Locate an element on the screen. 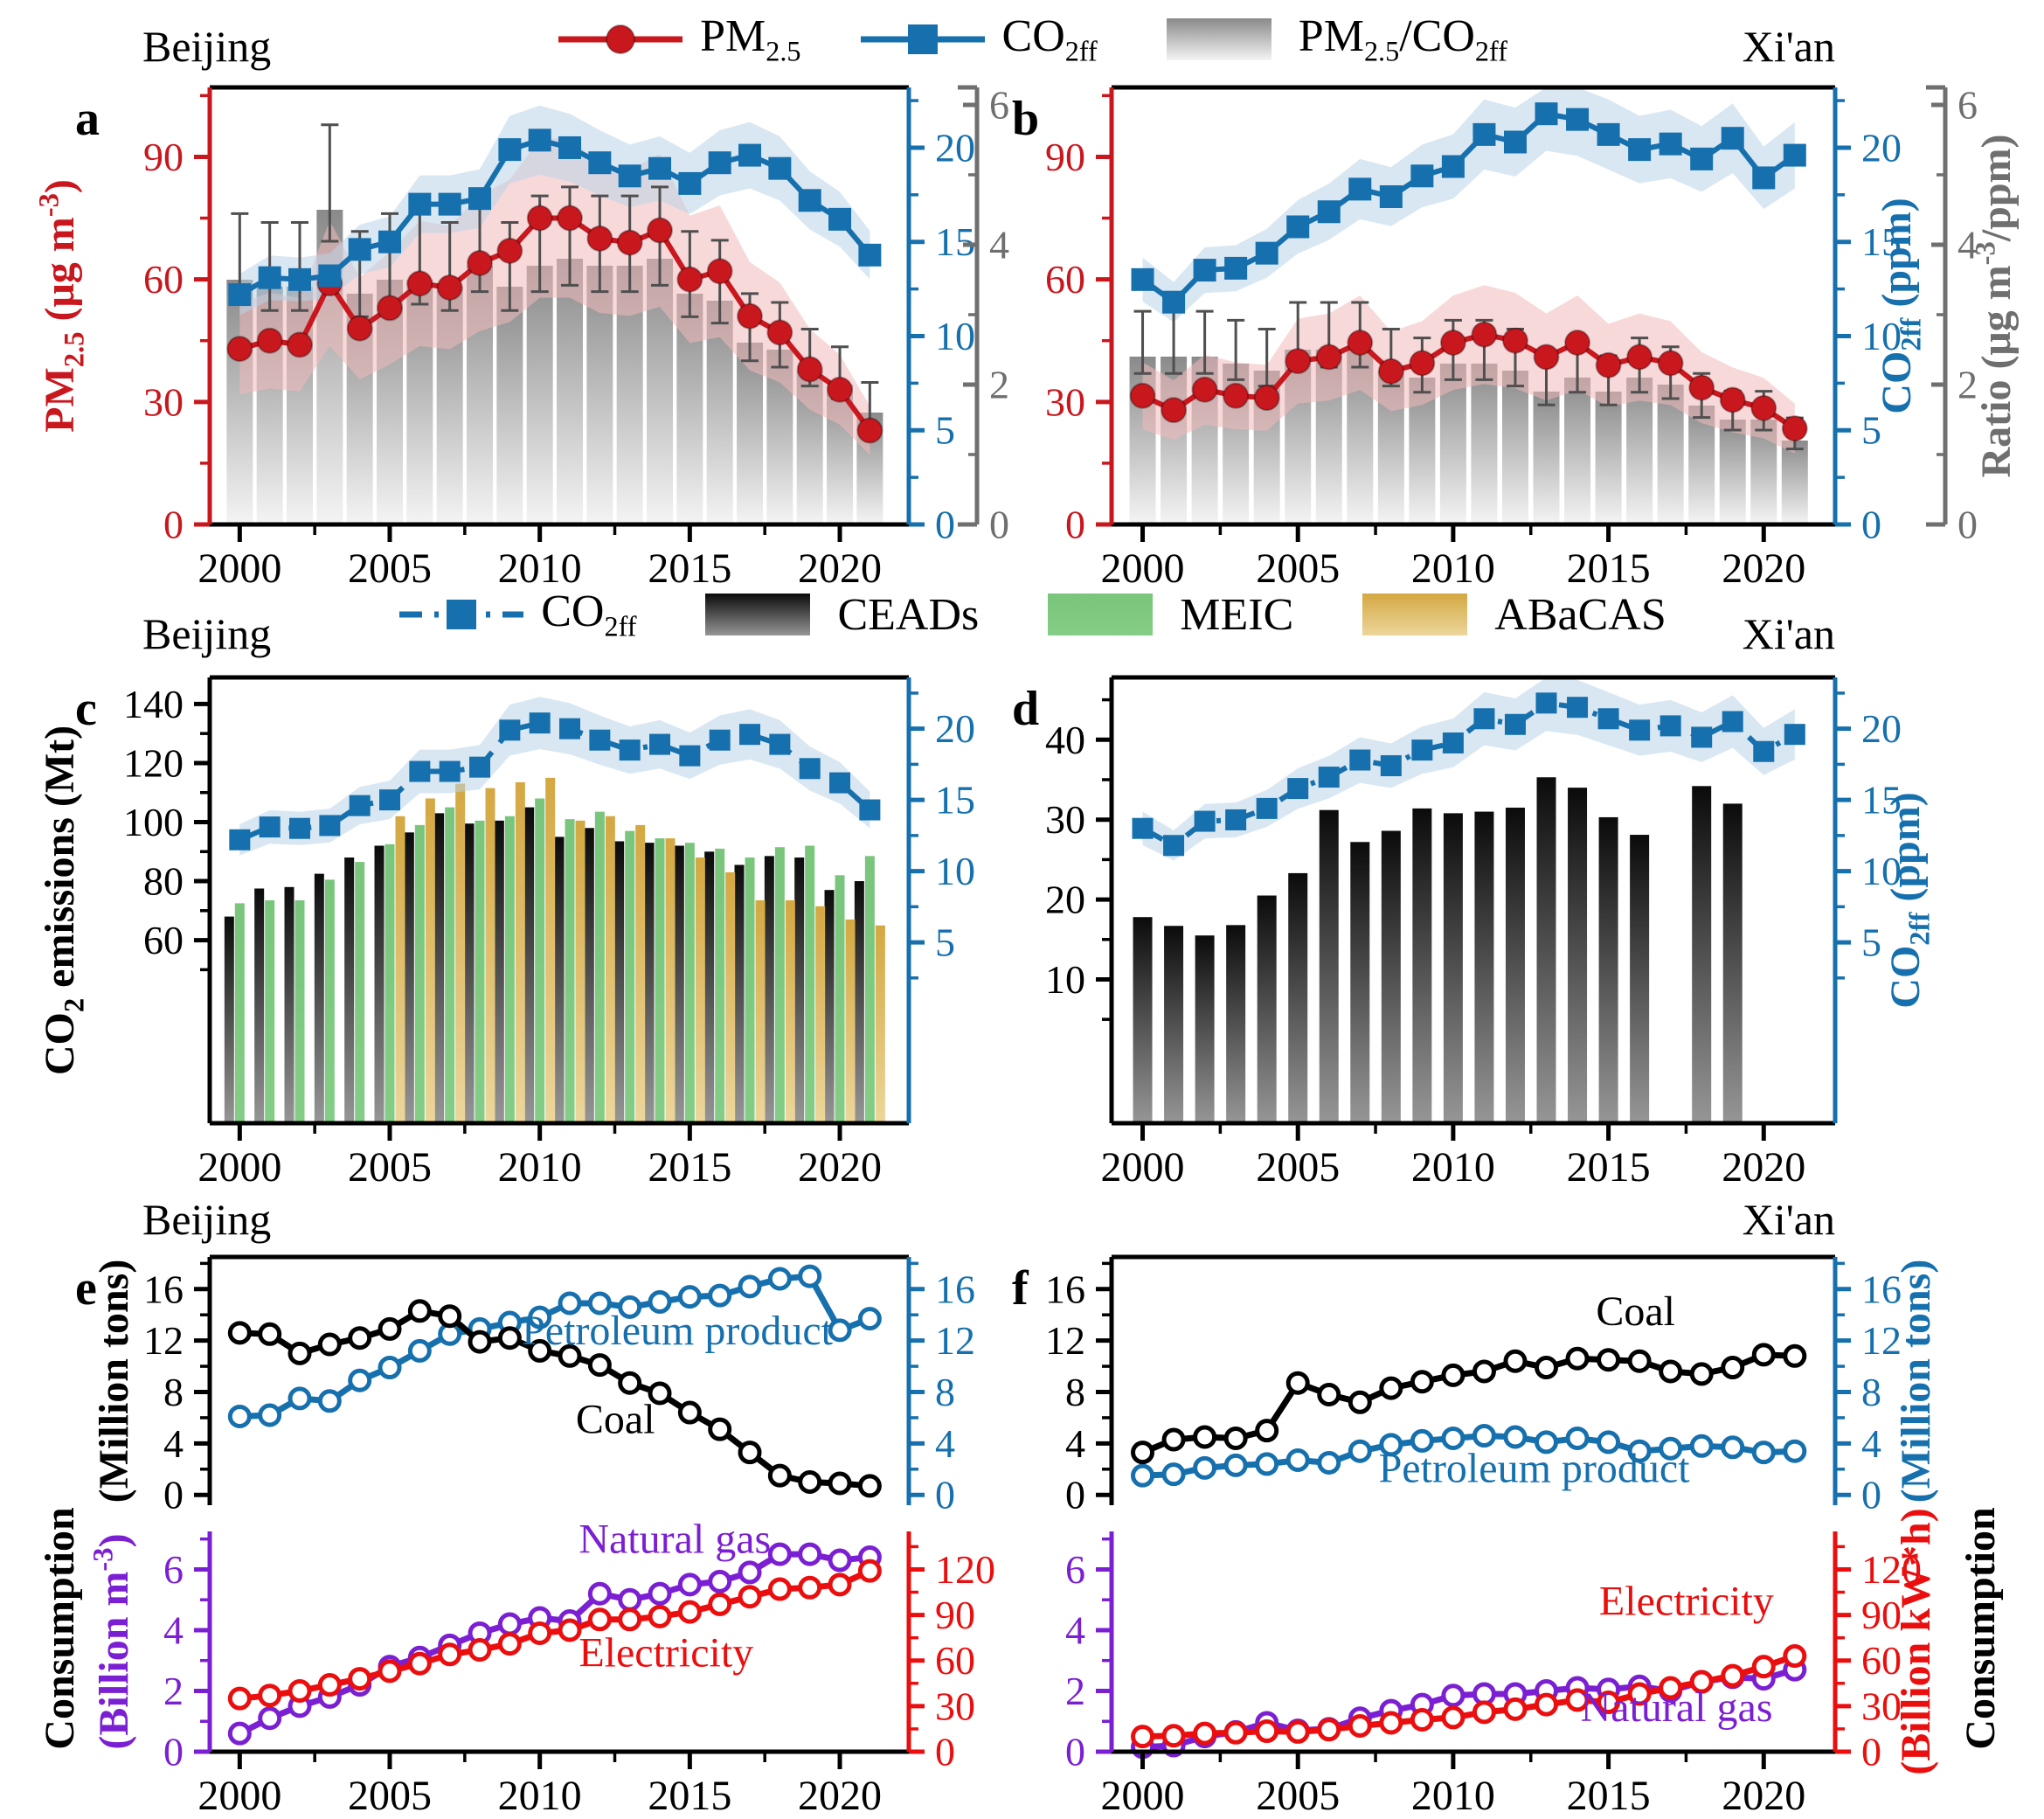 This screenshot has height=1819, width=2044. legend-item-ratio: PM2.5/CO2ff is located at coordinates (1330, 38).